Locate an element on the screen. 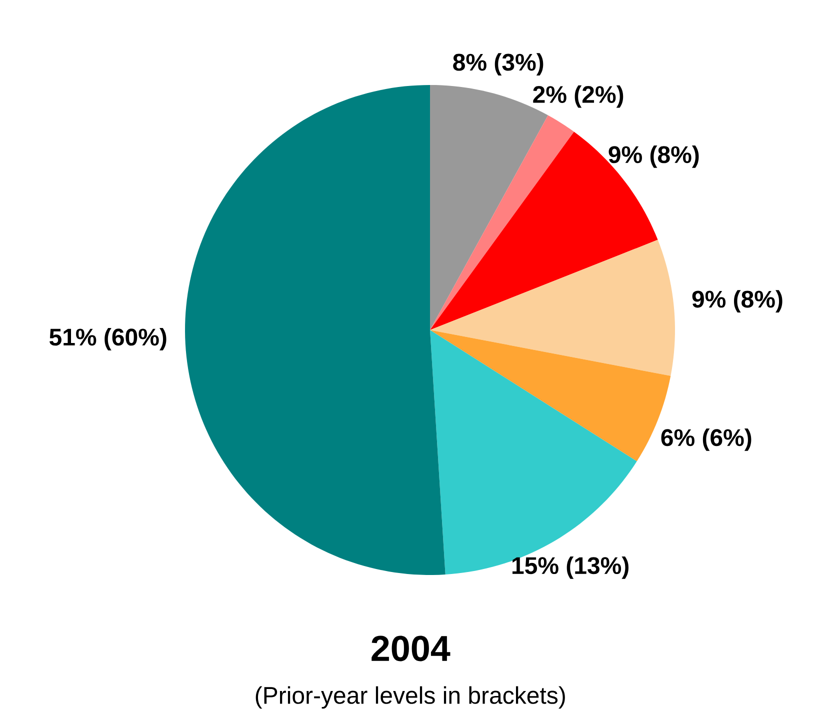 The height and width of the screenshot is (716, 828). data-label: 2% (2%) is located at coordinates (578, 96).